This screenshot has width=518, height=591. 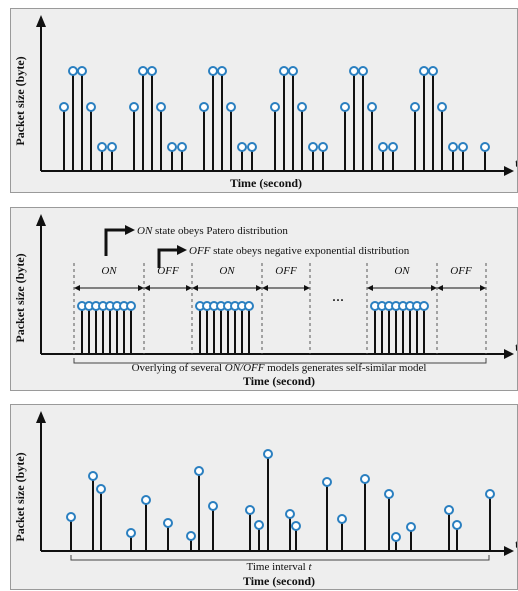 I want to click on off-legend-arrowhead, so click(x=182, y=250).